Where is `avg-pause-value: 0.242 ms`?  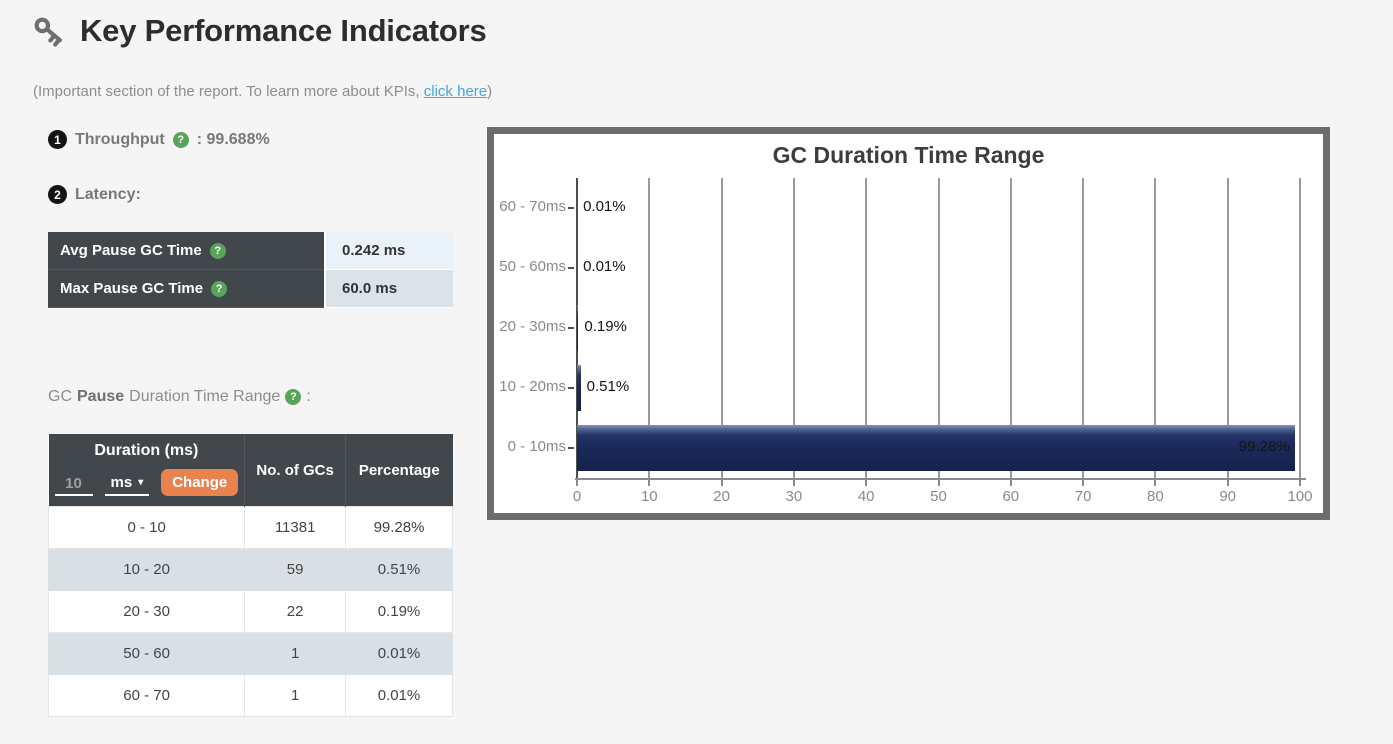 avg-pause-value: 0.242 ms is located at coordinates (388, 251).